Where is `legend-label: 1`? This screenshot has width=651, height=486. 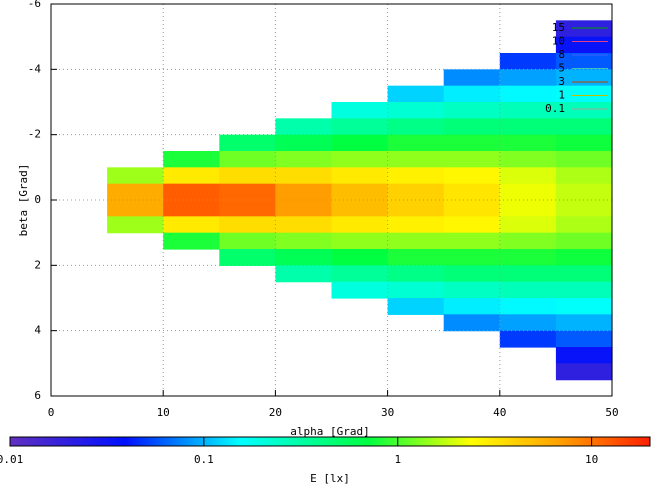 legend-label: 1 is located at coordinates (561, 95).